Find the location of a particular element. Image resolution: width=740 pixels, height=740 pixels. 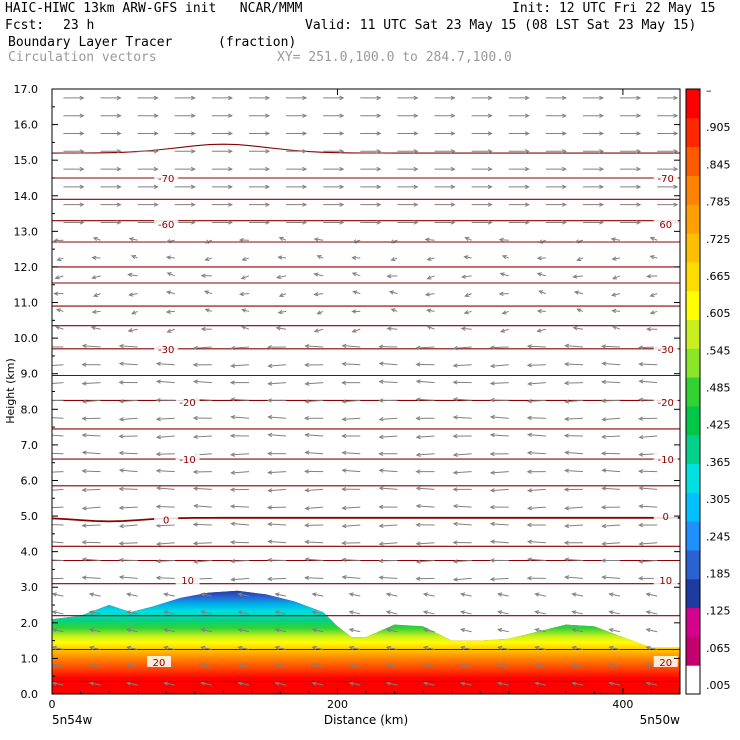

fcst-value: 23 h is located at coordinates (79, 25).